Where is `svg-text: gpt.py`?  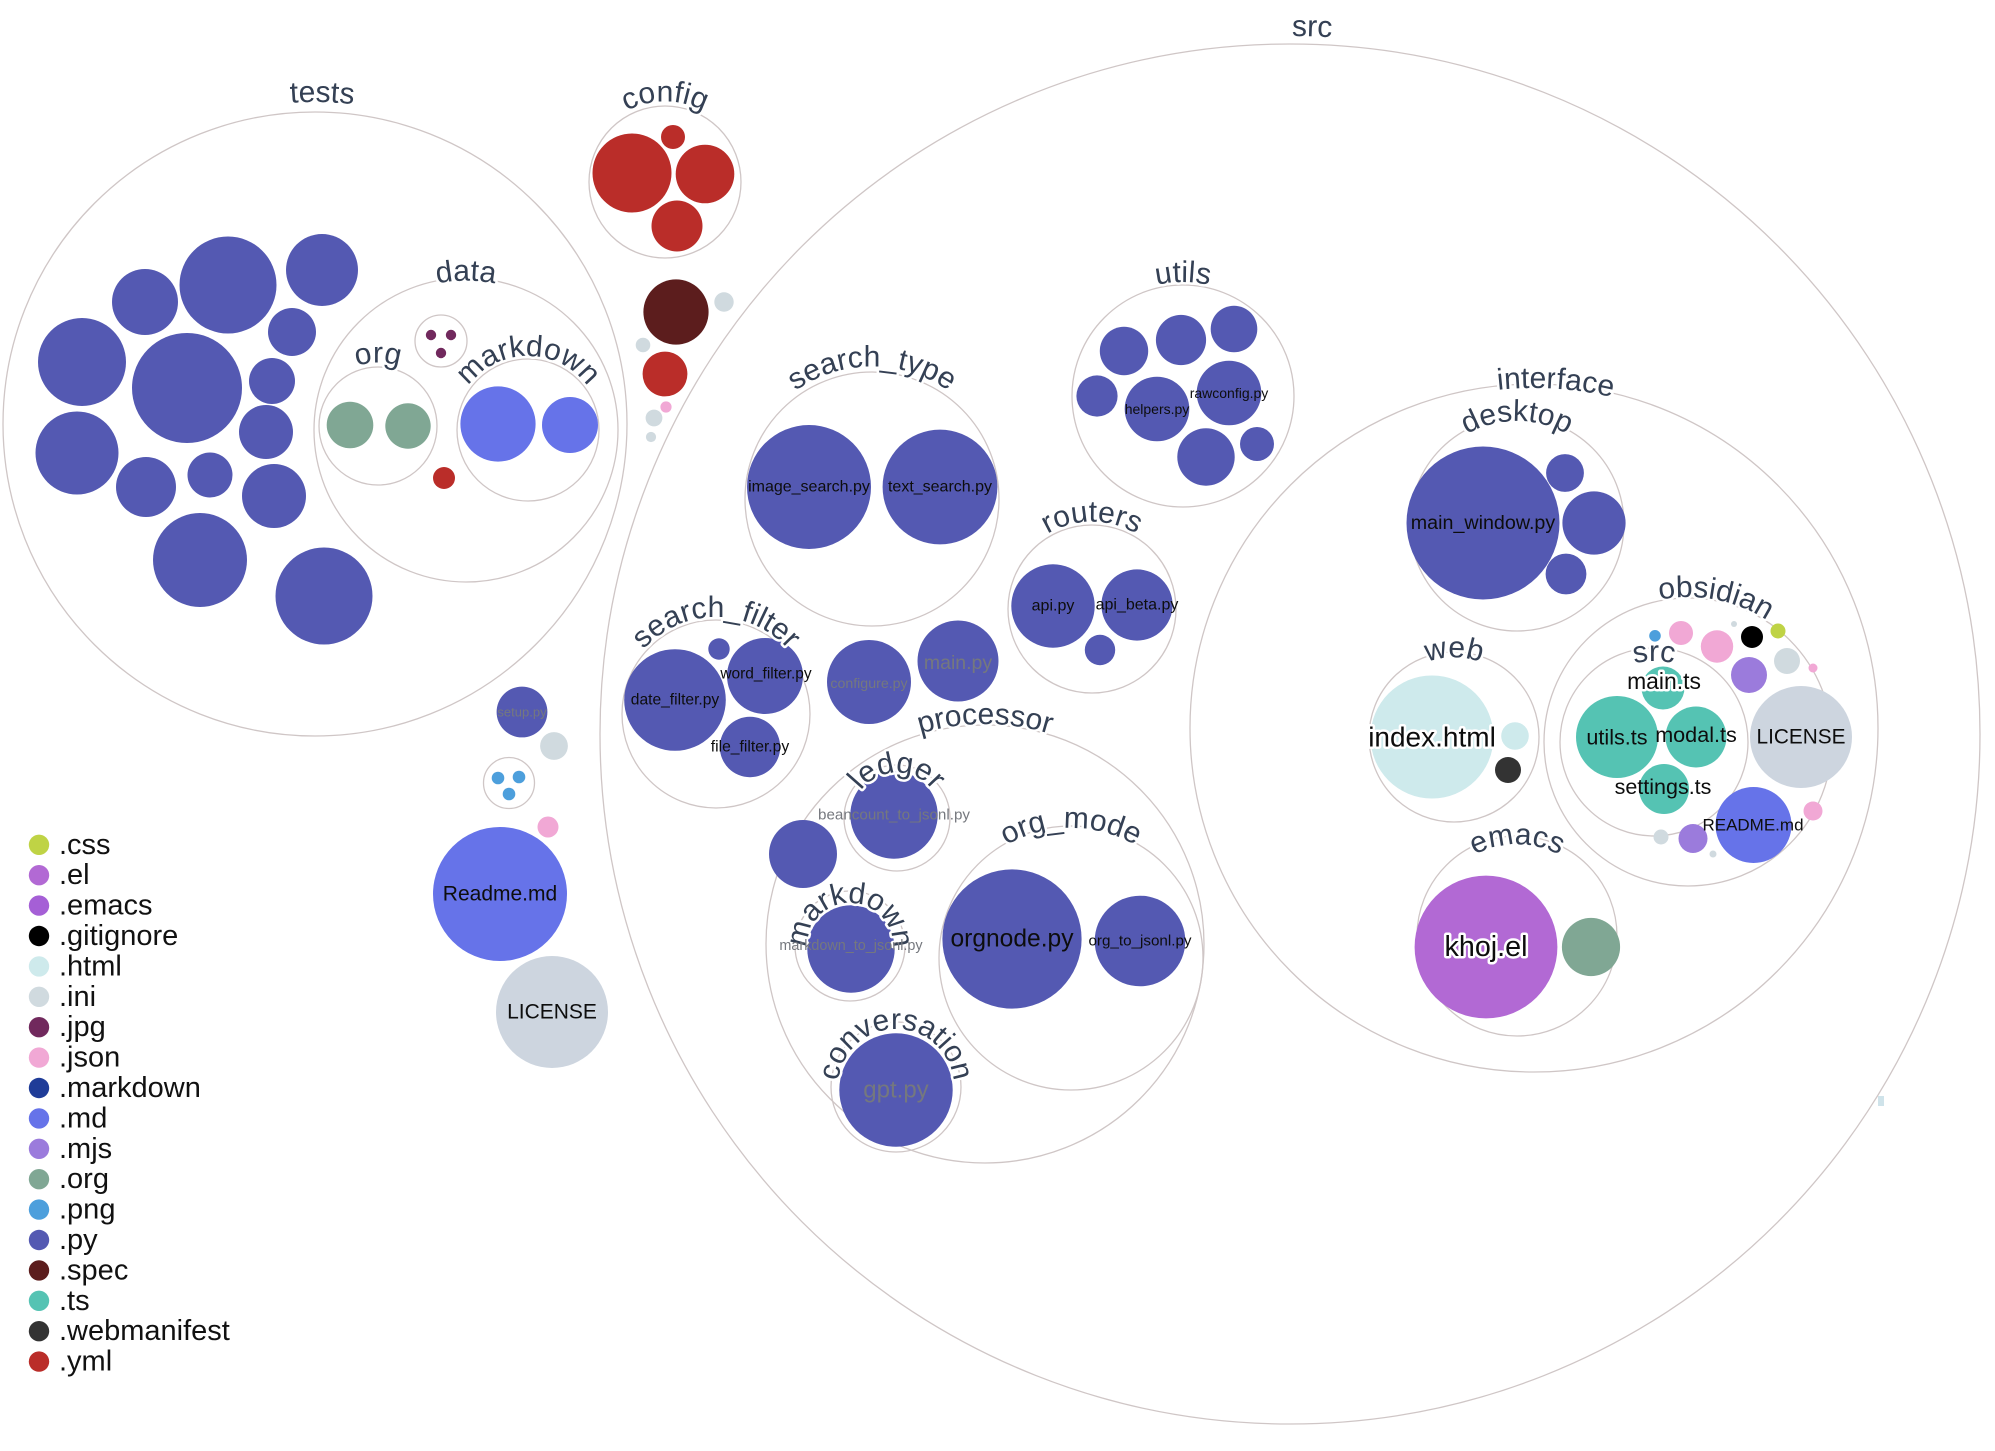 svg-text: gpt.py is located at coordinates (895, 1090).